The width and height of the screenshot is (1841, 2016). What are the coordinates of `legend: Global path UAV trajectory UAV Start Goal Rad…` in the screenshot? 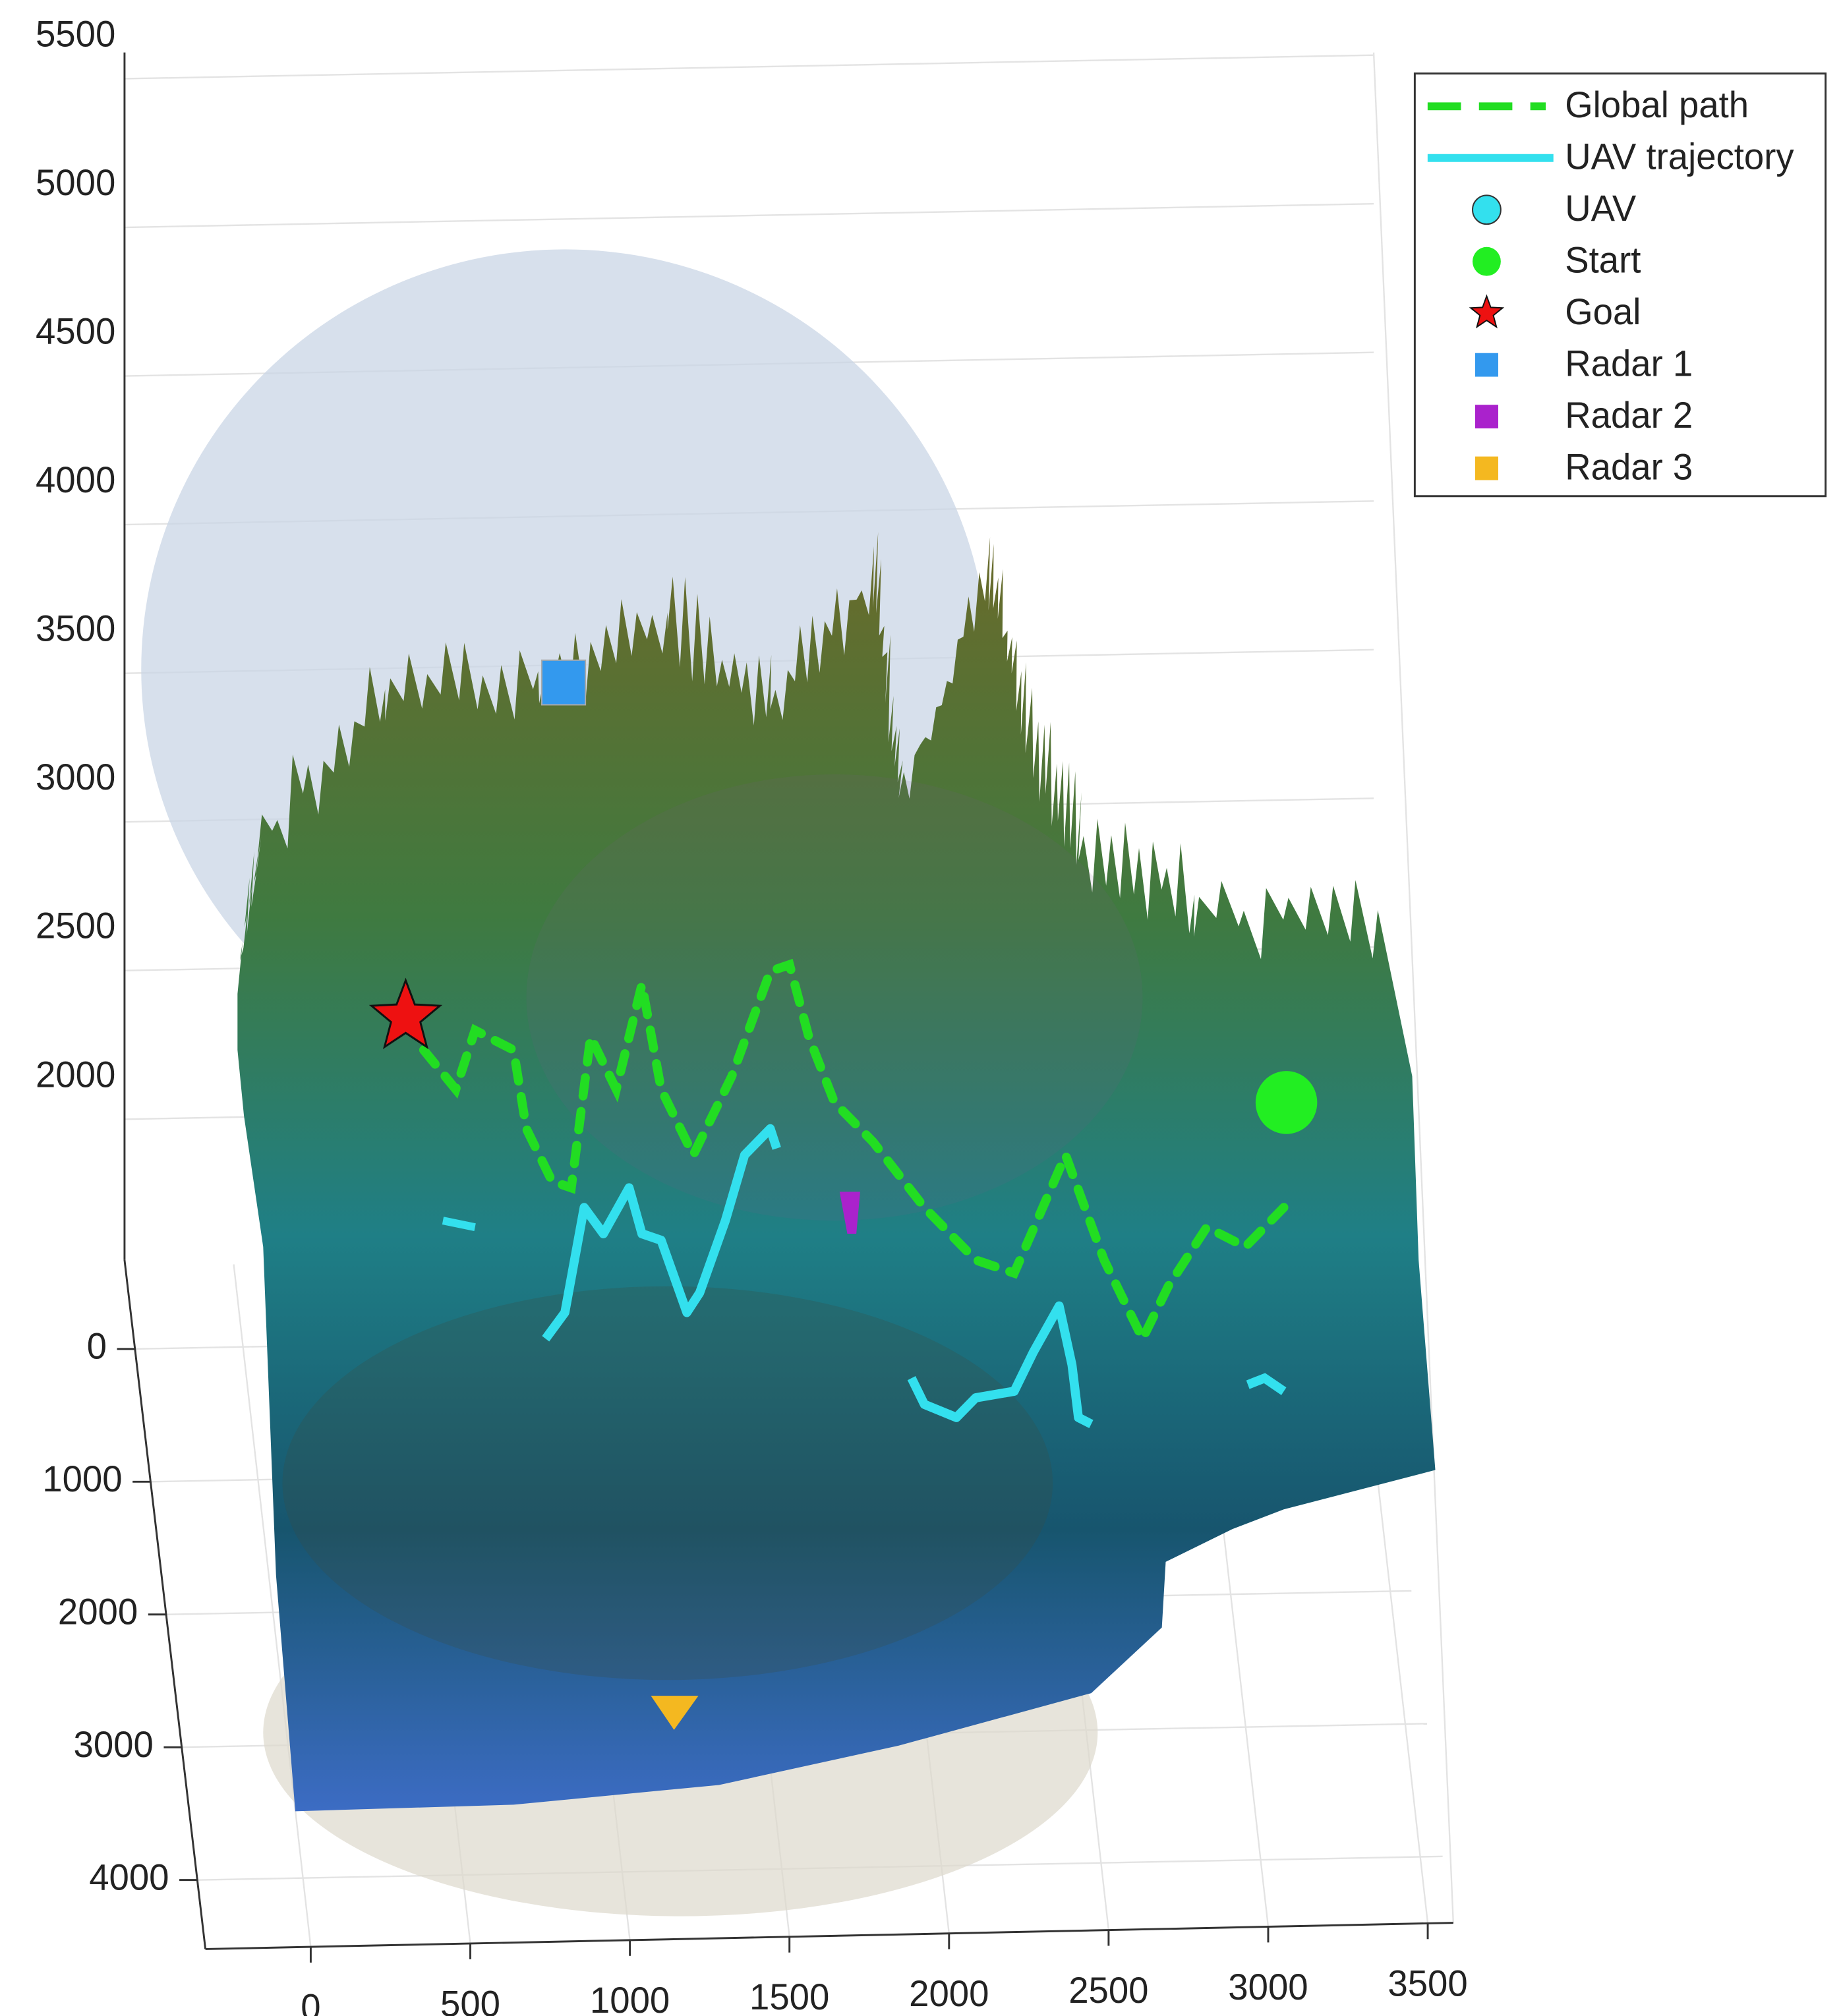 It's located at (1620, 285).